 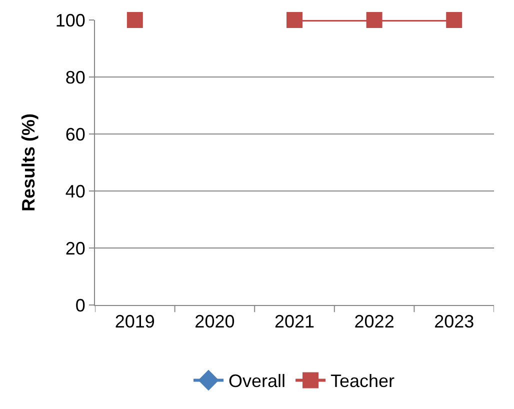 I want to click on y-tick-label: 100, so click(x=70, y=20).